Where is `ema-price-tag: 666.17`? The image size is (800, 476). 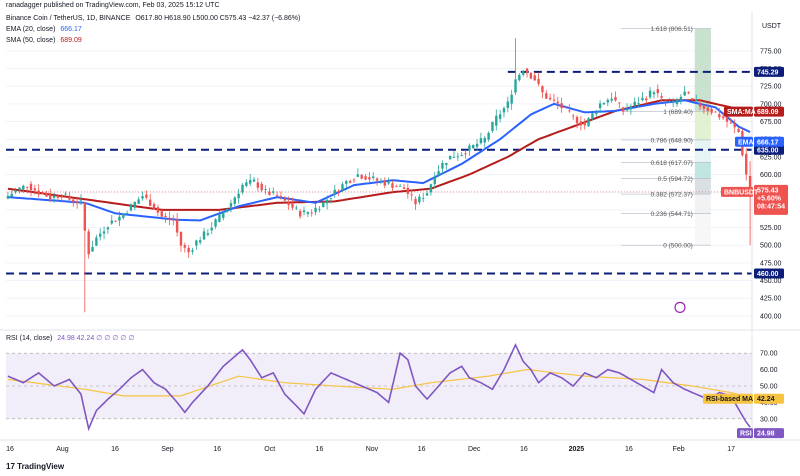 ema-price-tag: 666.17 is located at coordinates (769, 141).